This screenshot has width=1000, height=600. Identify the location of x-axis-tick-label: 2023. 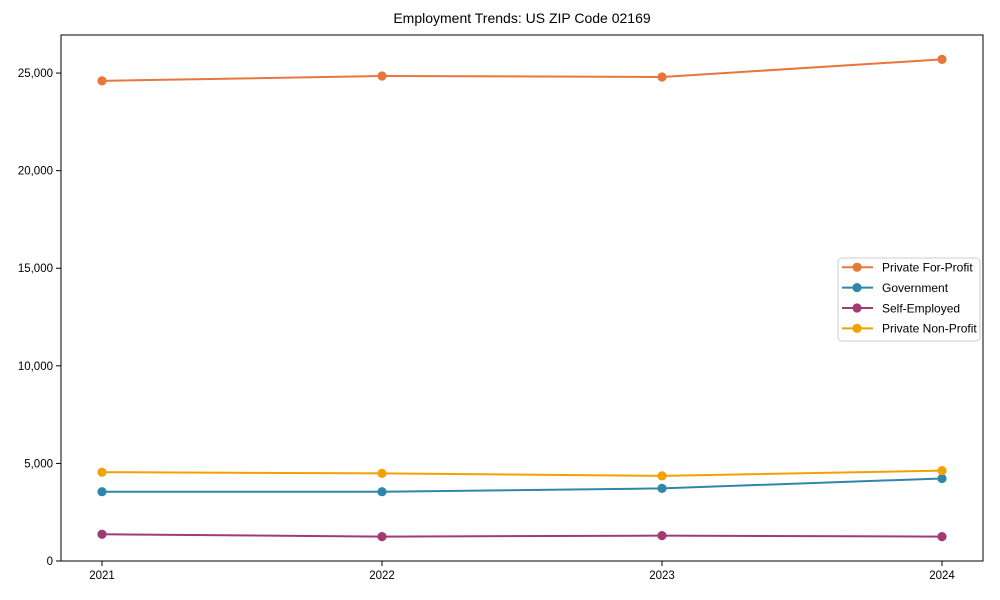
(662, 576).